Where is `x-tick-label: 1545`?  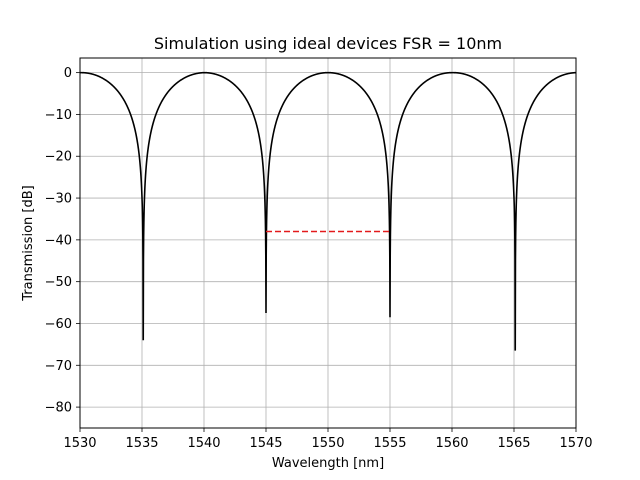 x-tick-label: 1545 is located at coordinates (265, 443).